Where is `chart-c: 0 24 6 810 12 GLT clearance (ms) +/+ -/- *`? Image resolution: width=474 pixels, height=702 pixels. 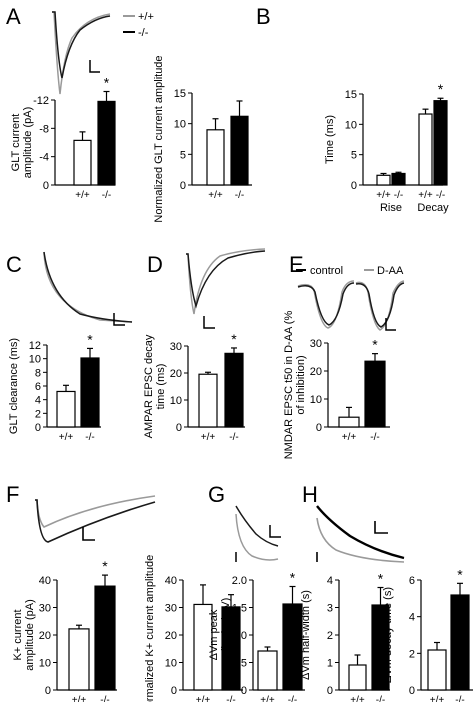
chart-c: 0 24 6 810 12 GLT clearance (ms) +/+ -/- * is located at coordinates (54, 387).